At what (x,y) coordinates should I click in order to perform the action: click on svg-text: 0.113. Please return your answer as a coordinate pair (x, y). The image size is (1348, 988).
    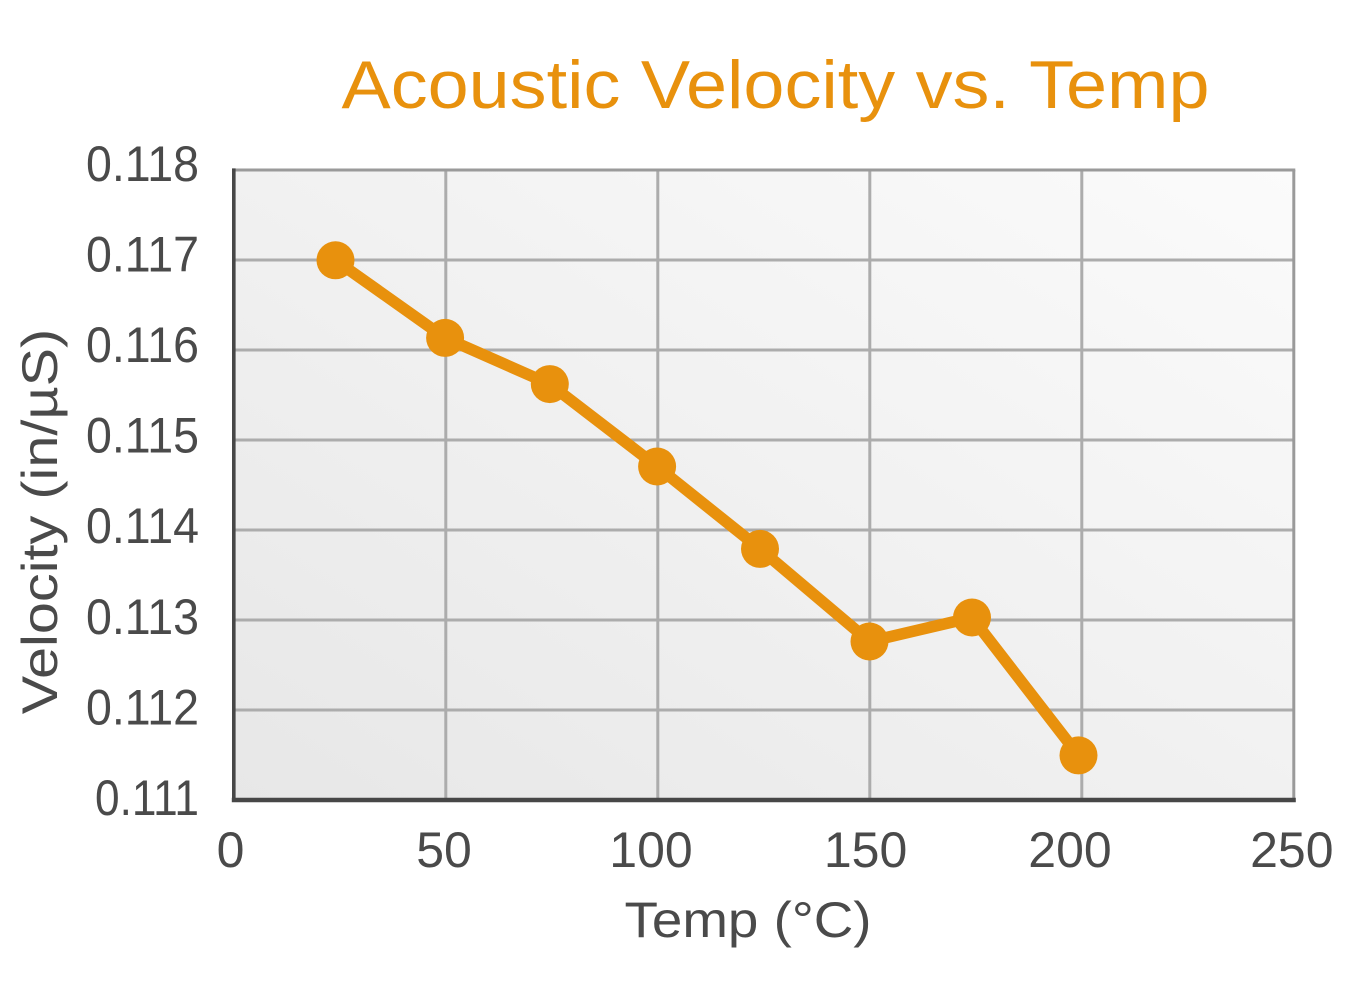
    Looking at the image, I should click on (142, 617).